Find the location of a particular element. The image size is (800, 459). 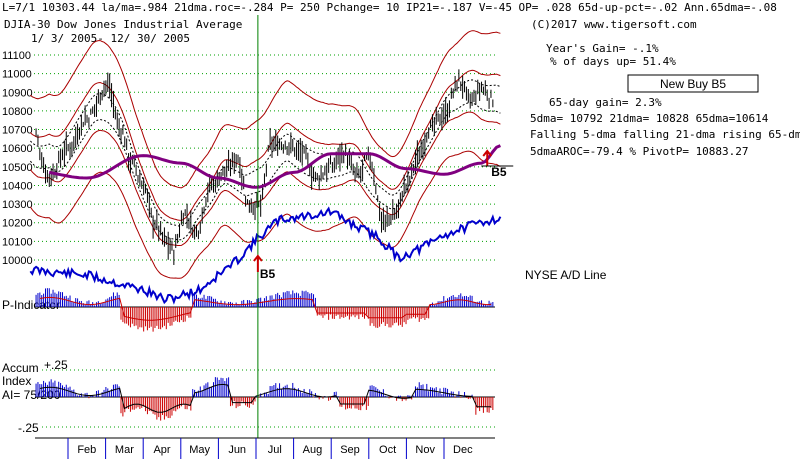

ma65-line is located at coordinates (274, 166).